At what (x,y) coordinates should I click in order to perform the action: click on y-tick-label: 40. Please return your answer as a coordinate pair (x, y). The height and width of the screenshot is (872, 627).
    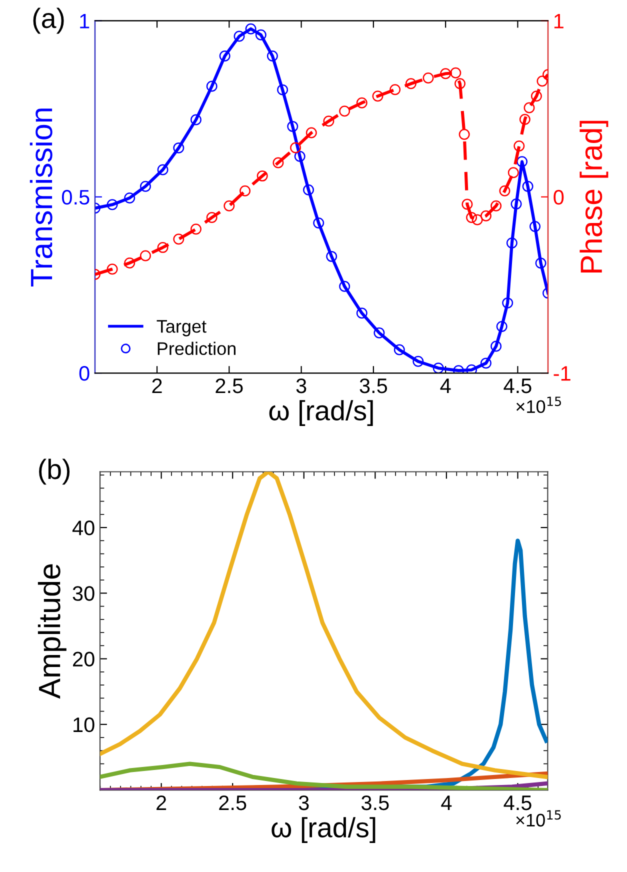
    Looking at the image, I should click on (83, 528).